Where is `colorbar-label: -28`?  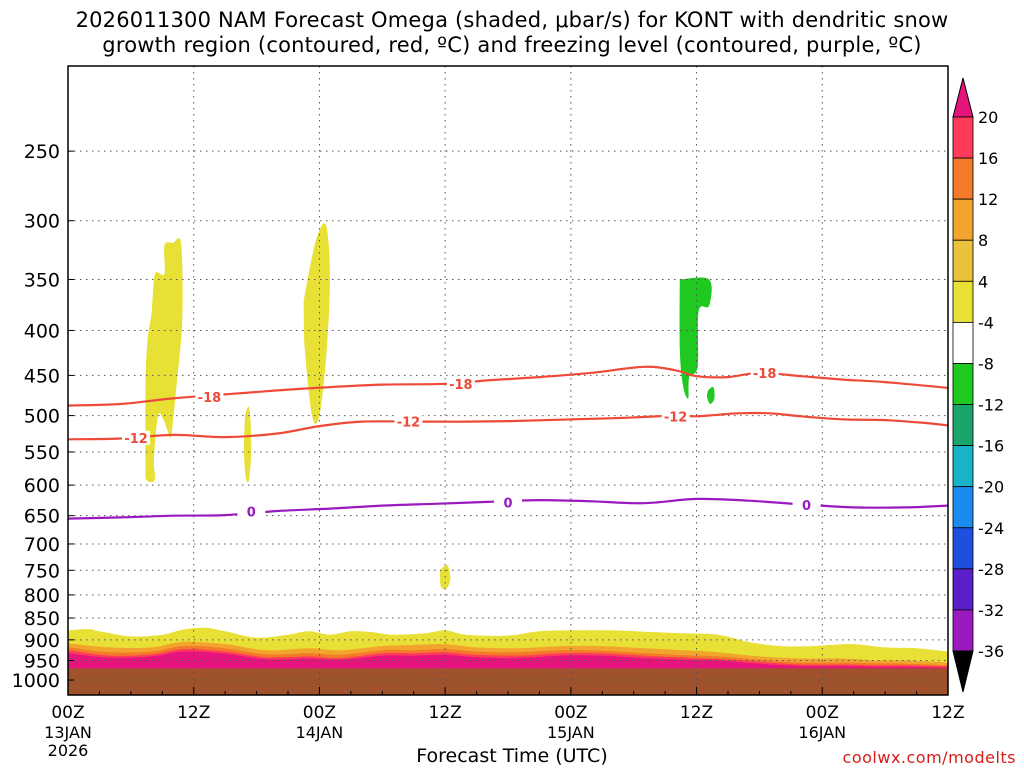
colorbar-label: -28 is located at coordinates (991, 569).